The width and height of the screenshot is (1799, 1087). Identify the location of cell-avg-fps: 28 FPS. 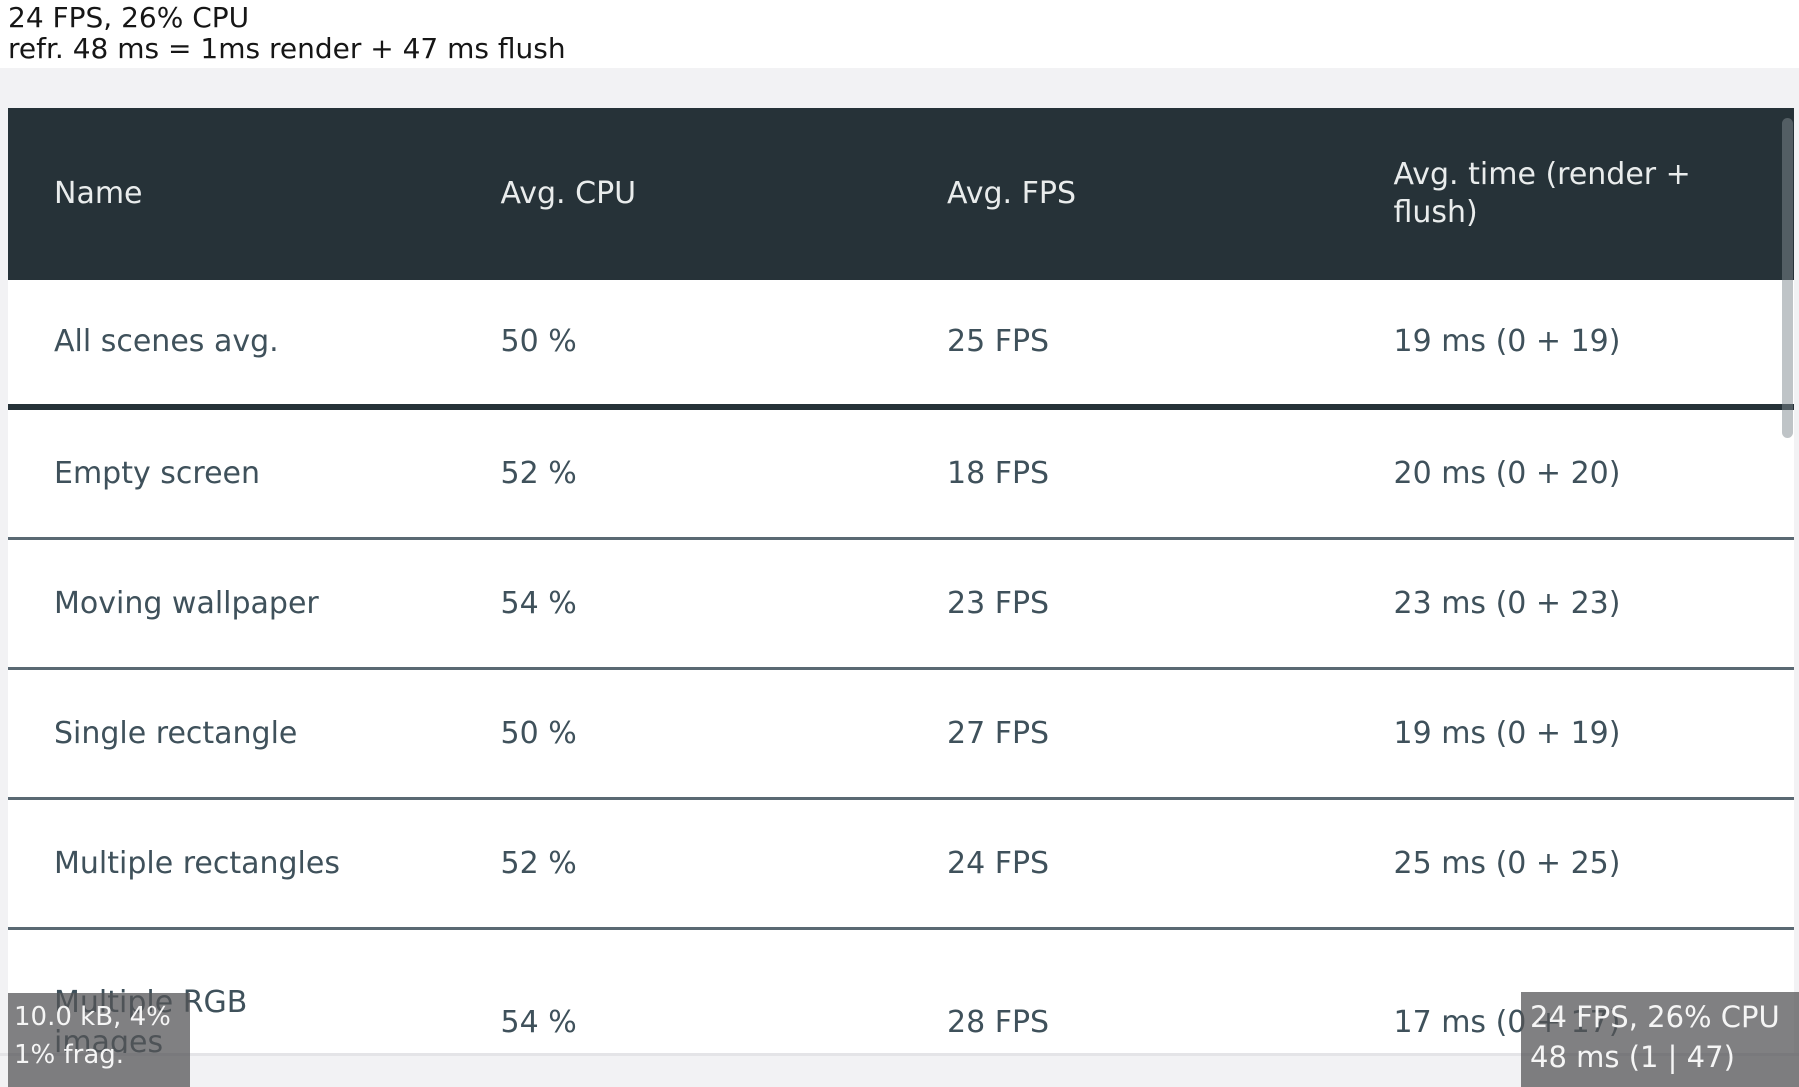
(998, 1022).